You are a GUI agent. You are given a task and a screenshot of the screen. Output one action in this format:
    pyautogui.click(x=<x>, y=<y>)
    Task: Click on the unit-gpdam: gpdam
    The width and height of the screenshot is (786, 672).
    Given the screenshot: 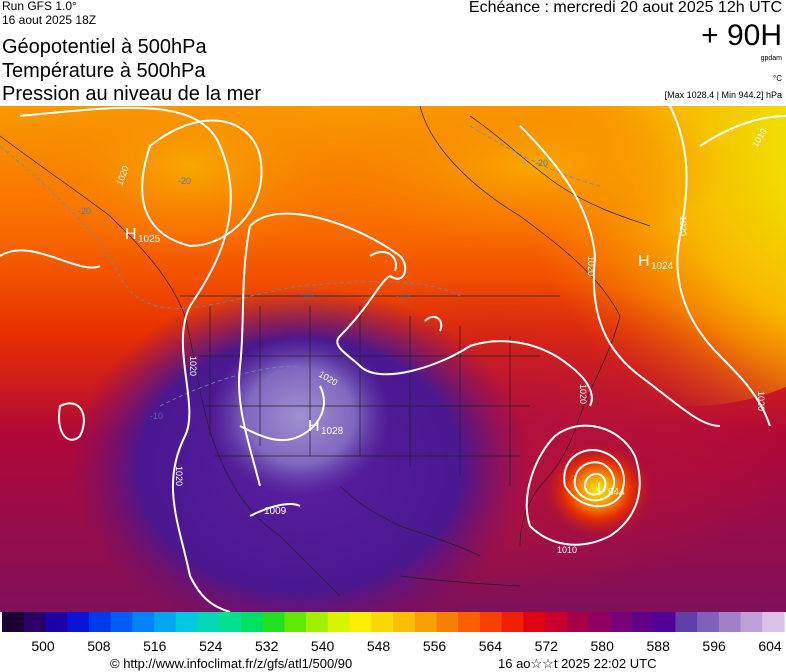 What is the action you would take?
    pyautogui.click(x=771, y=58)
    